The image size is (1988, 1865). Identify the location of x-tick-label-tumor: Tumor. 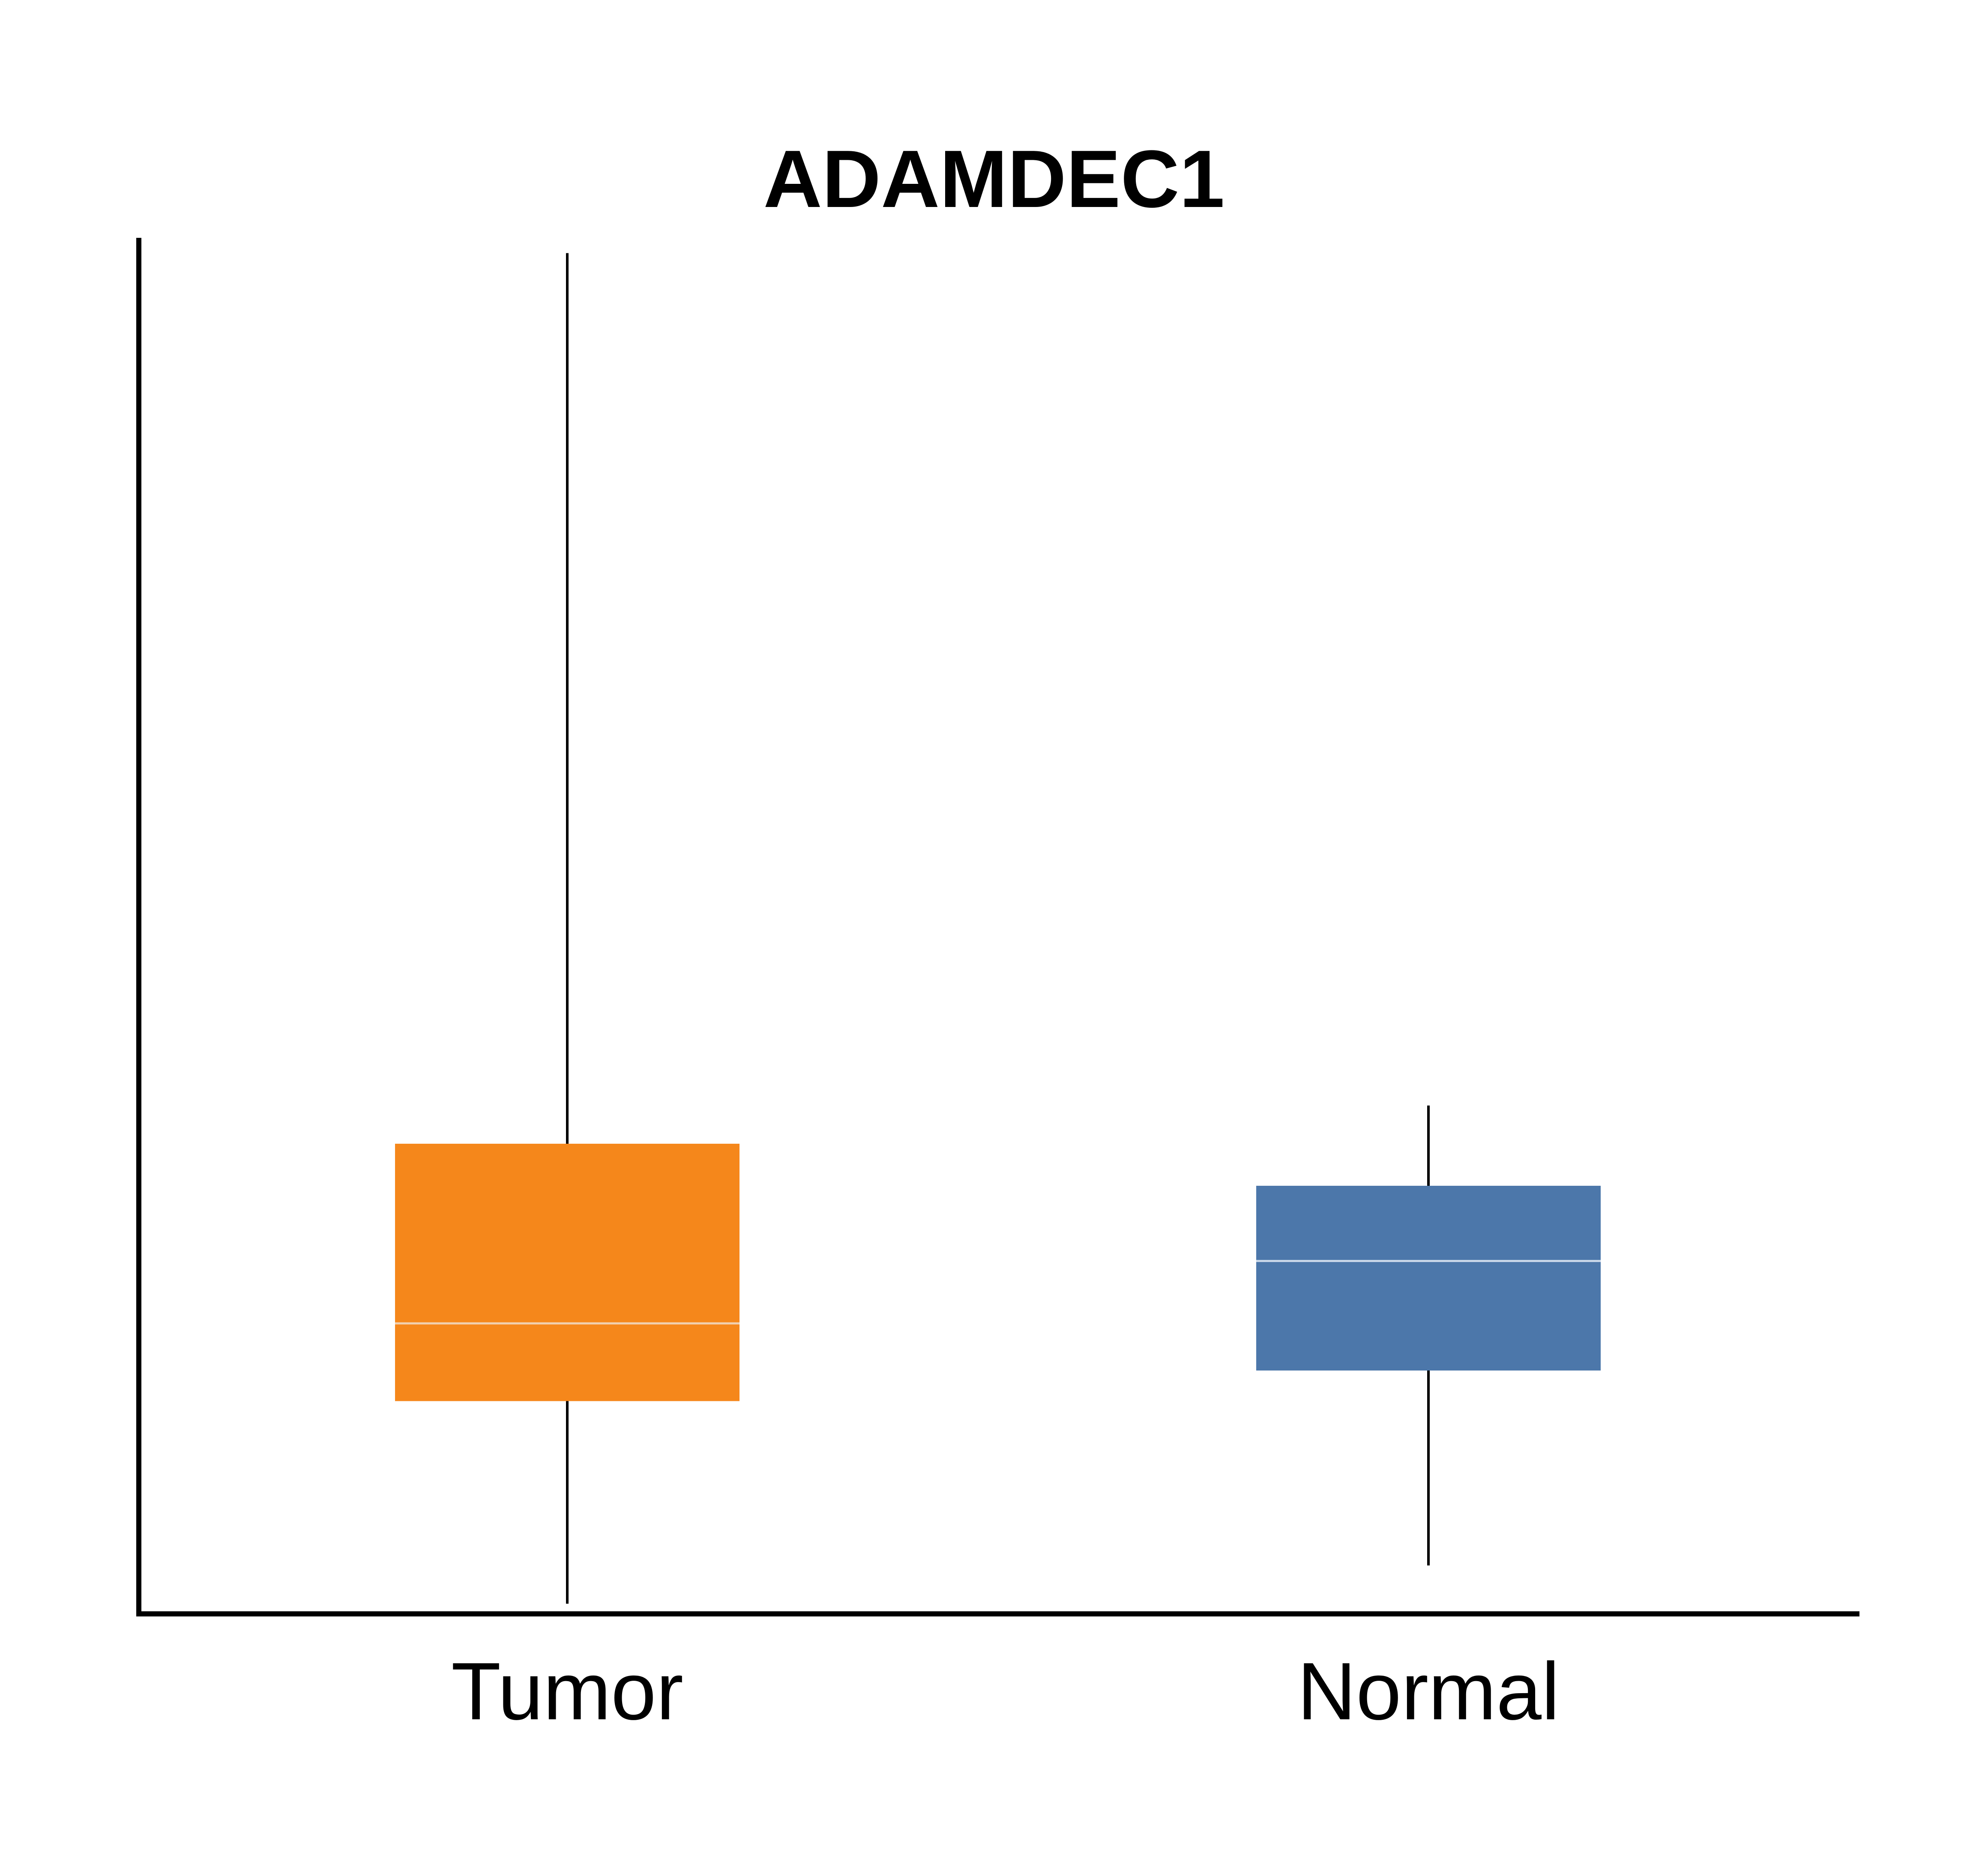
(567, 1691).